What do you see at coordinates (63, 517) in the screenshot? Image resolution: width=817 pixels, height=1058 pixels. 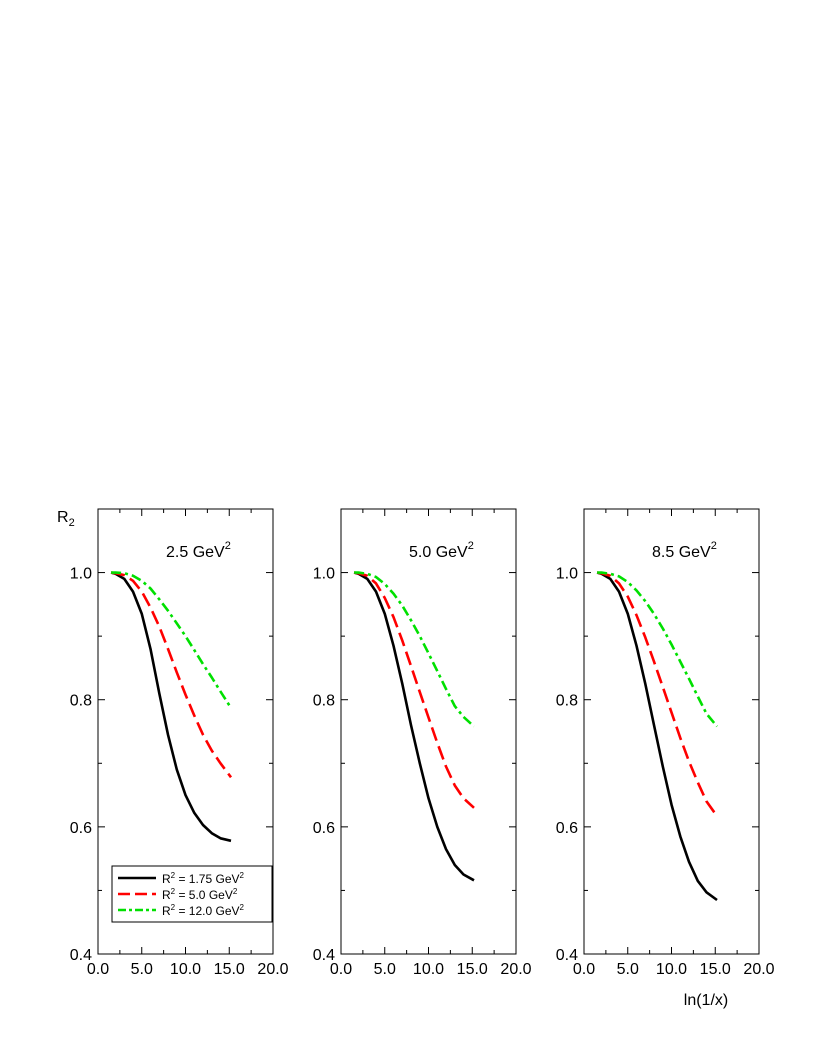 I see `y-axis-label-main: R` at bounding box center [63, 517].